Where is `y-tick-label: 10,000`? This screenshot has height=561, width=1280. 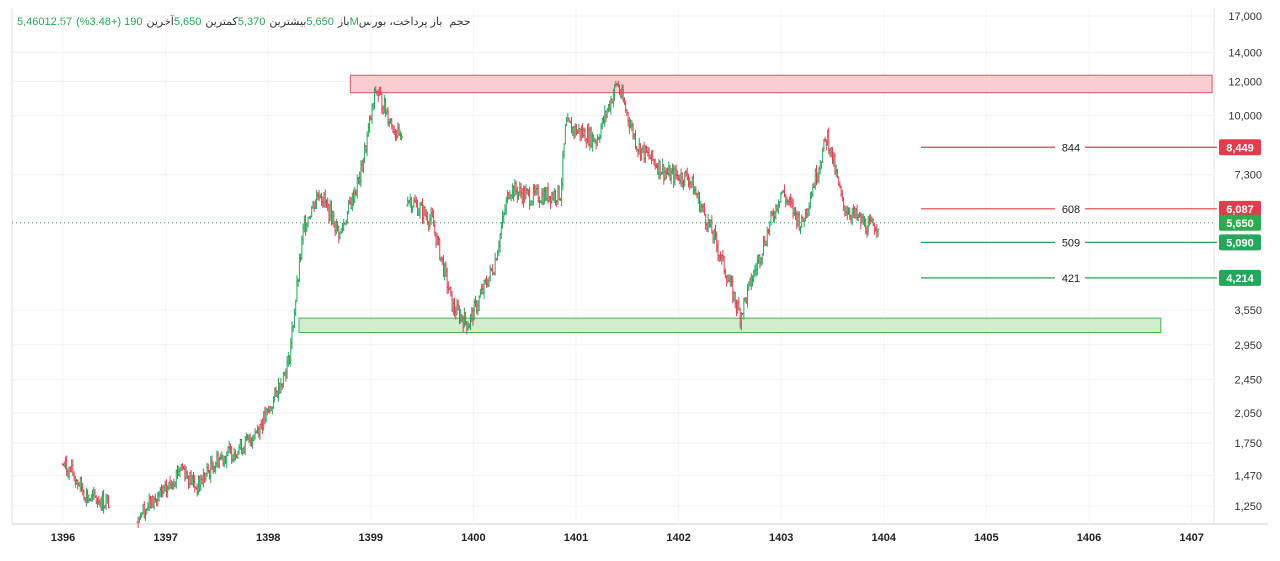 y-tick-label: 10,000 is located at coordinates (1245, 117).